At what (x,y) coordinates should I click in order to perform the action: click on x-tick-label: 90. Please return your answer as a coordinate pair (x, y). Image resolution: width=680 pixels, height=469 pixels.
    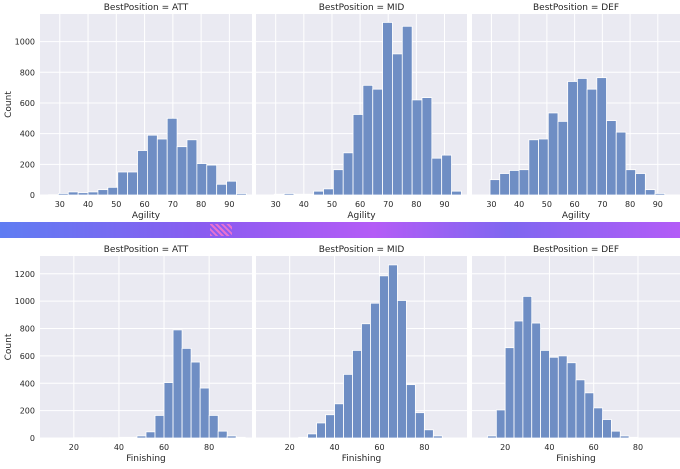
    Looking at the image, I should click on (229, 204).